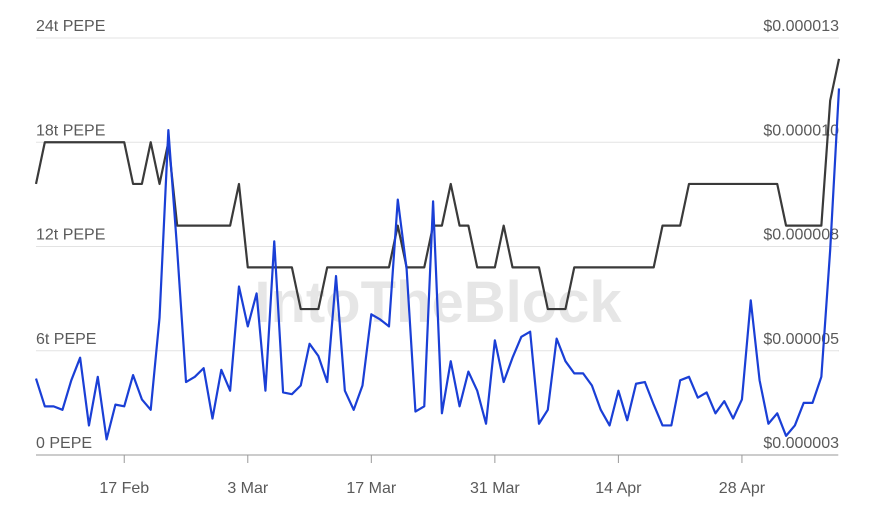  I want to click on y-tick-label: 0 PEPE, so click(64, 443).